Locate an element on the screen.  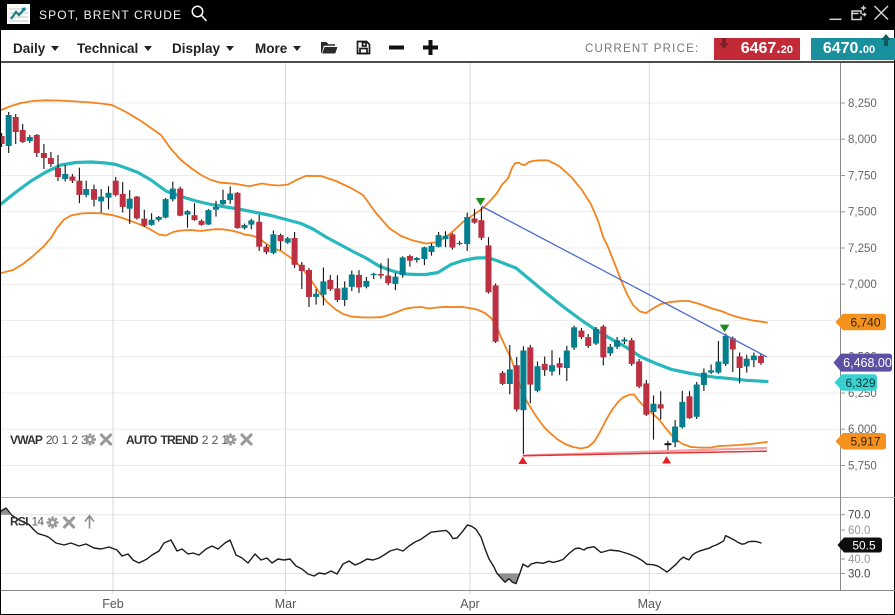
svg-text: 50.5 is located at coordinates (864, 545).